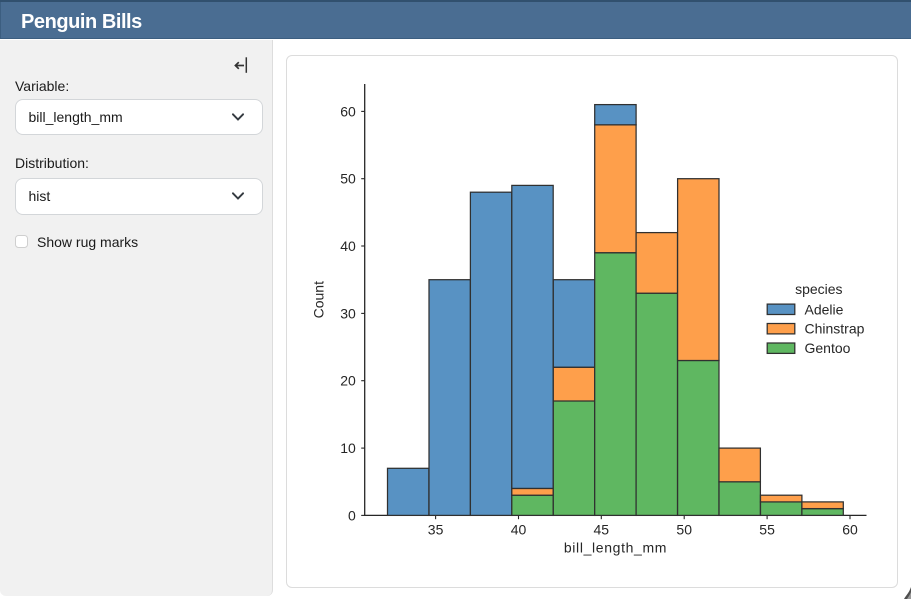 This screenshot has width=911, height=599. I want to click on svg-text: 0, so click(352, 515).